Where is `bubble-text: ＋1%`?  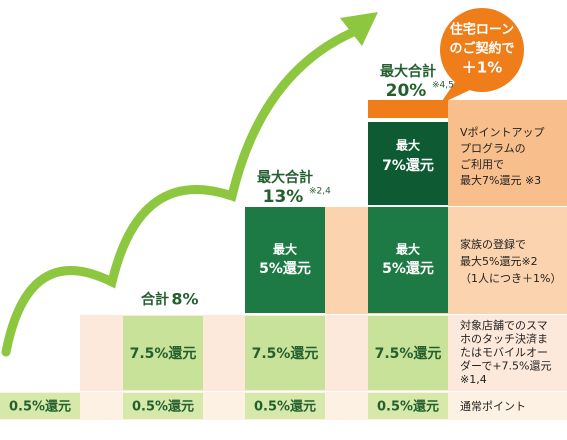 bubble-text: ＋1% is located at coordinates (482, 68).